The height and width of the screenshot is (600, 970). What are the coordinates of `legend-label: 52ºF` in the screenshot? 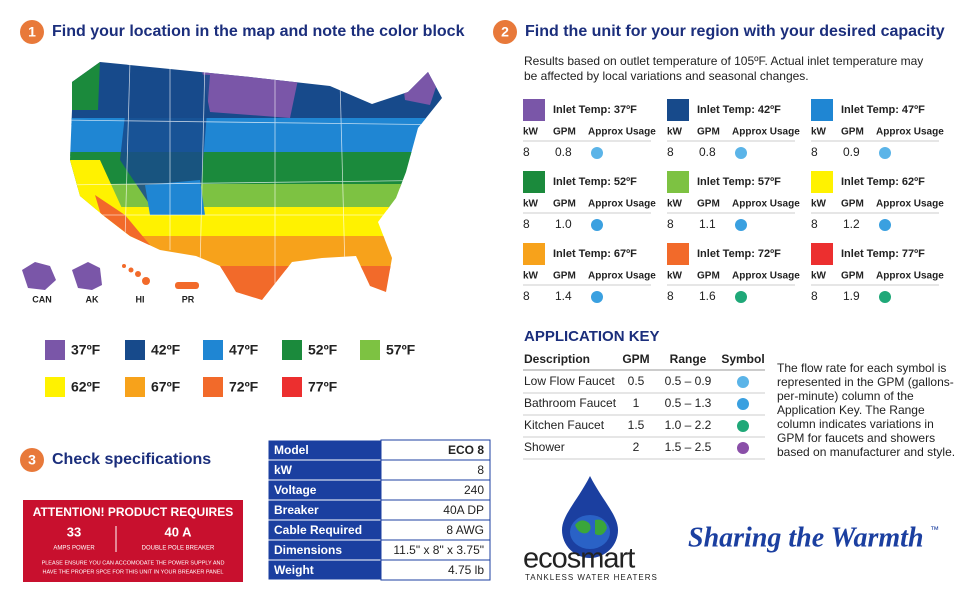 It's located at (323, 350).